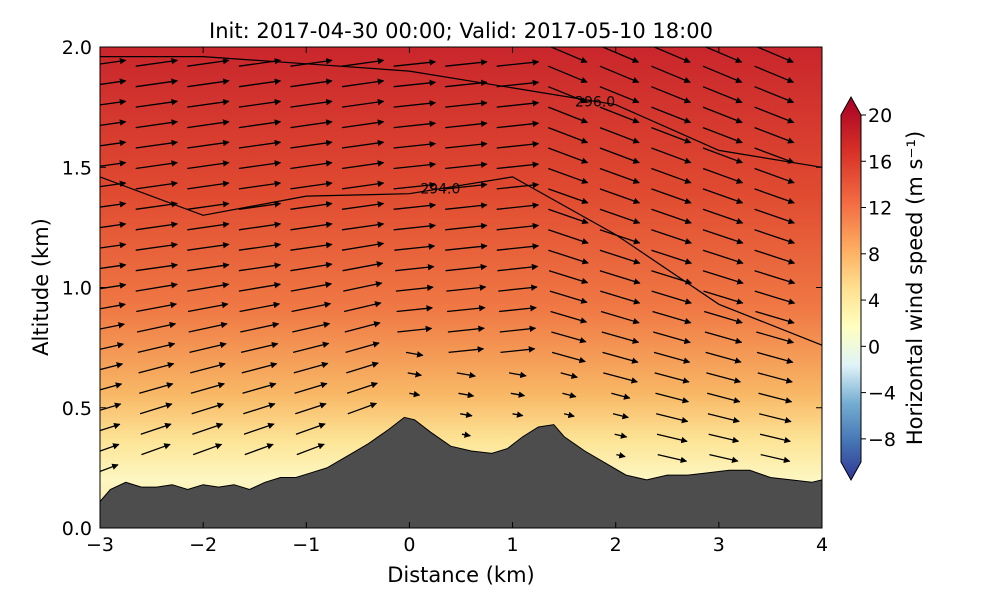  I want to click on x-tick-label: 2, so click(616, 545).